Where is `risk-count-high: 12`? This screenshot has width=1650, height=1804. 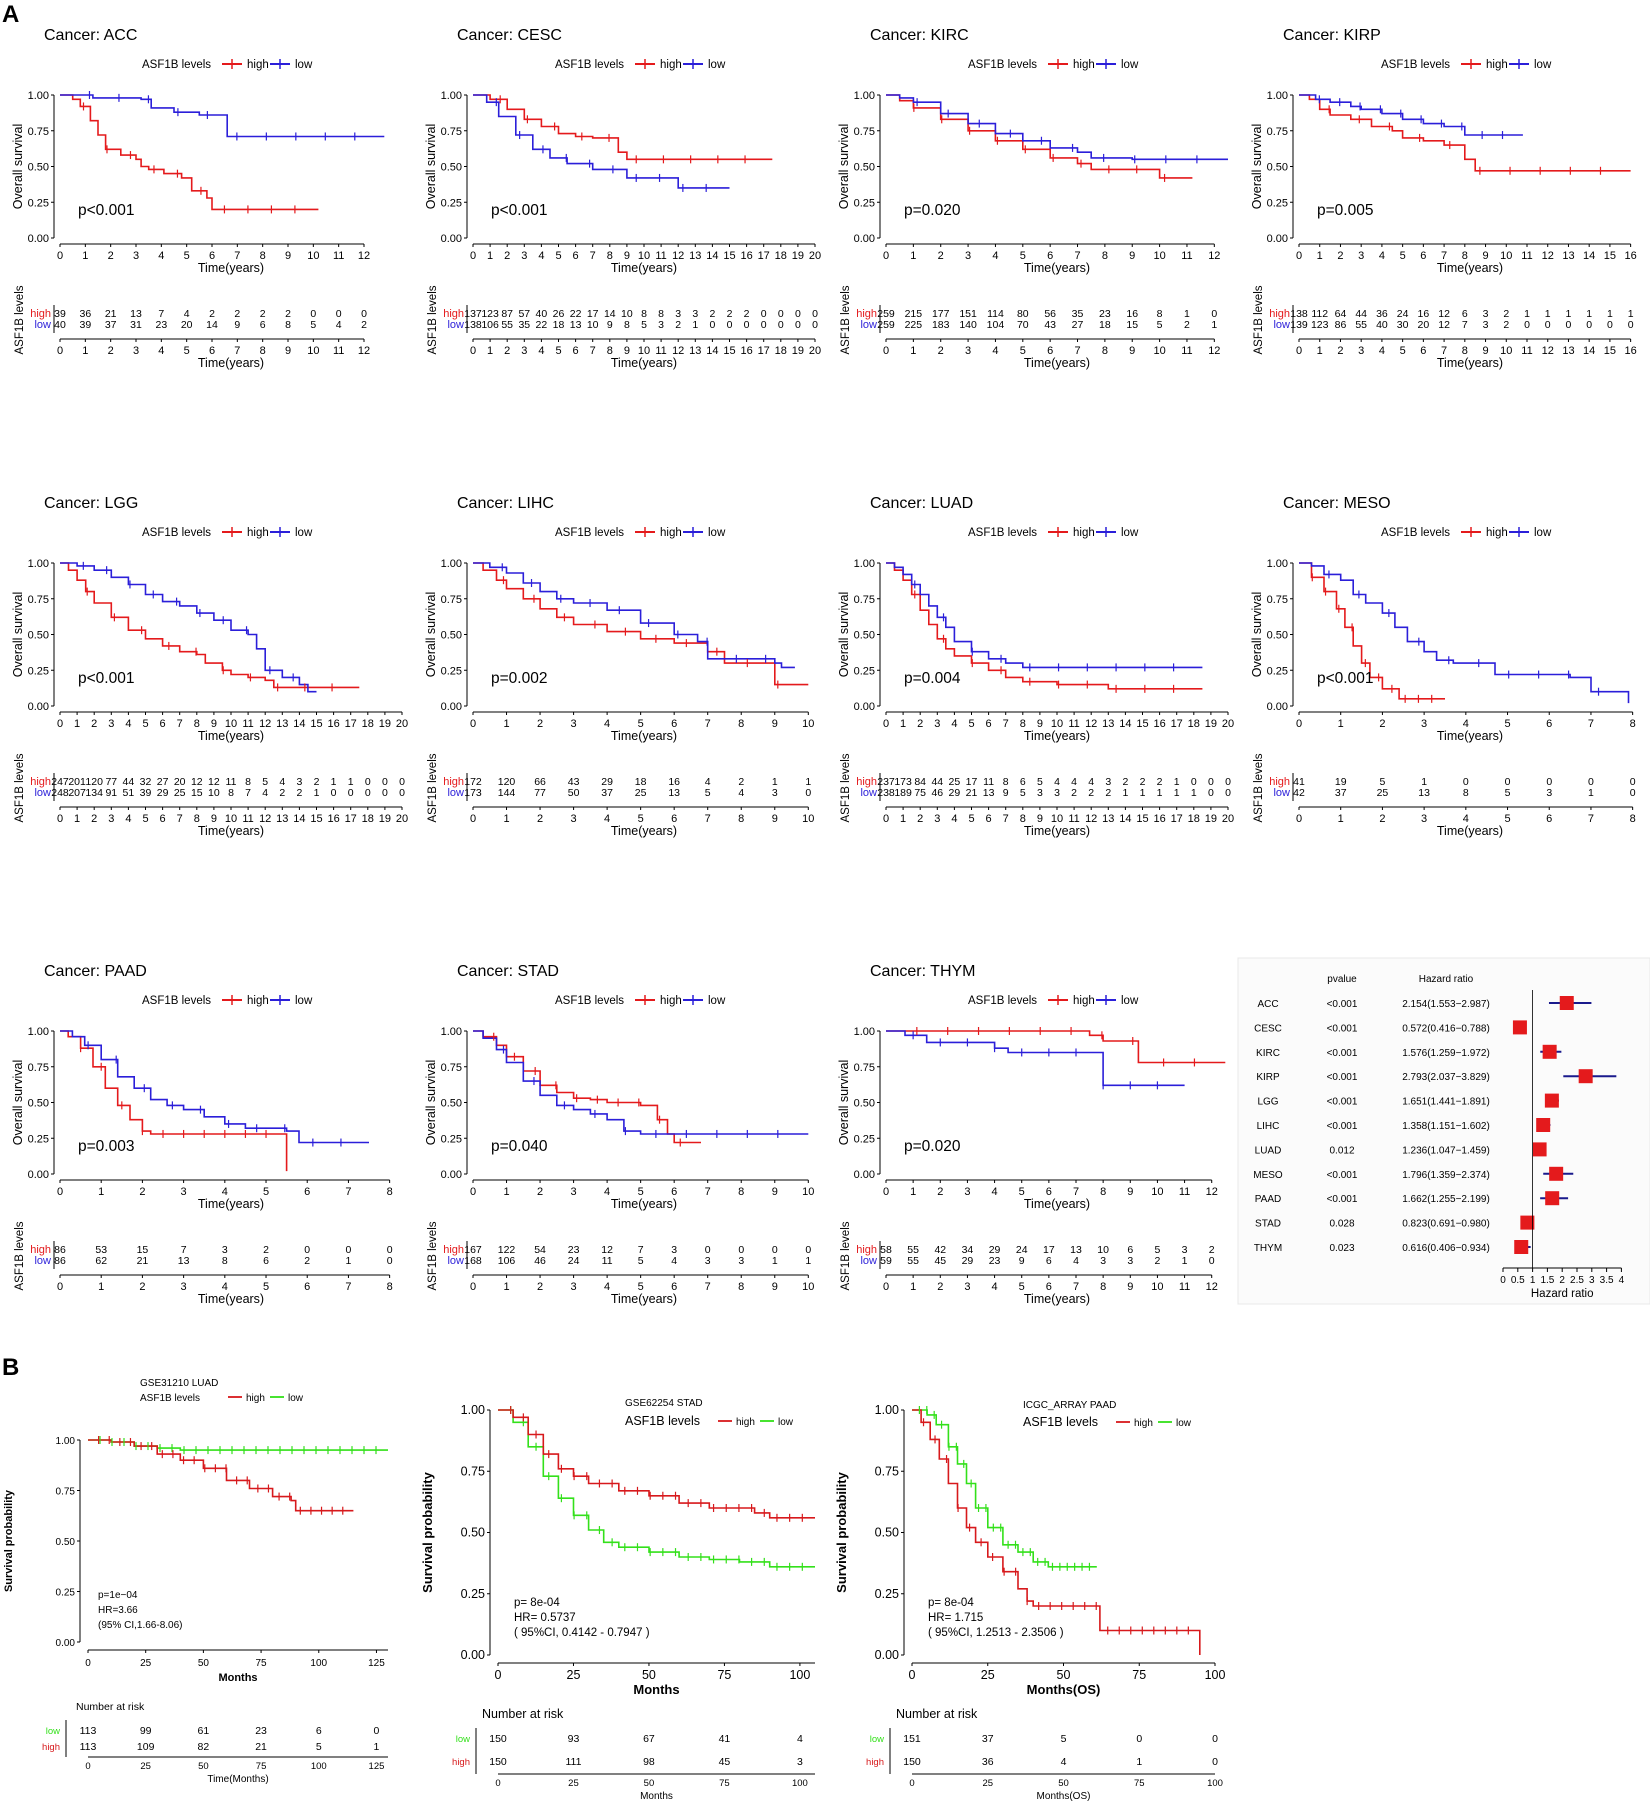 risk-count-high: 12 is located at coordinates (1444, 314).